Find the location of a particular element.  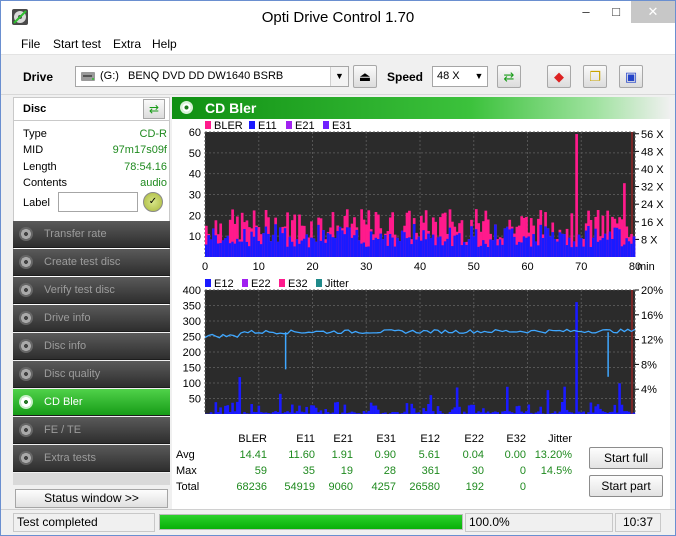

nav-label: Drive info is located at coordinates (67, 318).